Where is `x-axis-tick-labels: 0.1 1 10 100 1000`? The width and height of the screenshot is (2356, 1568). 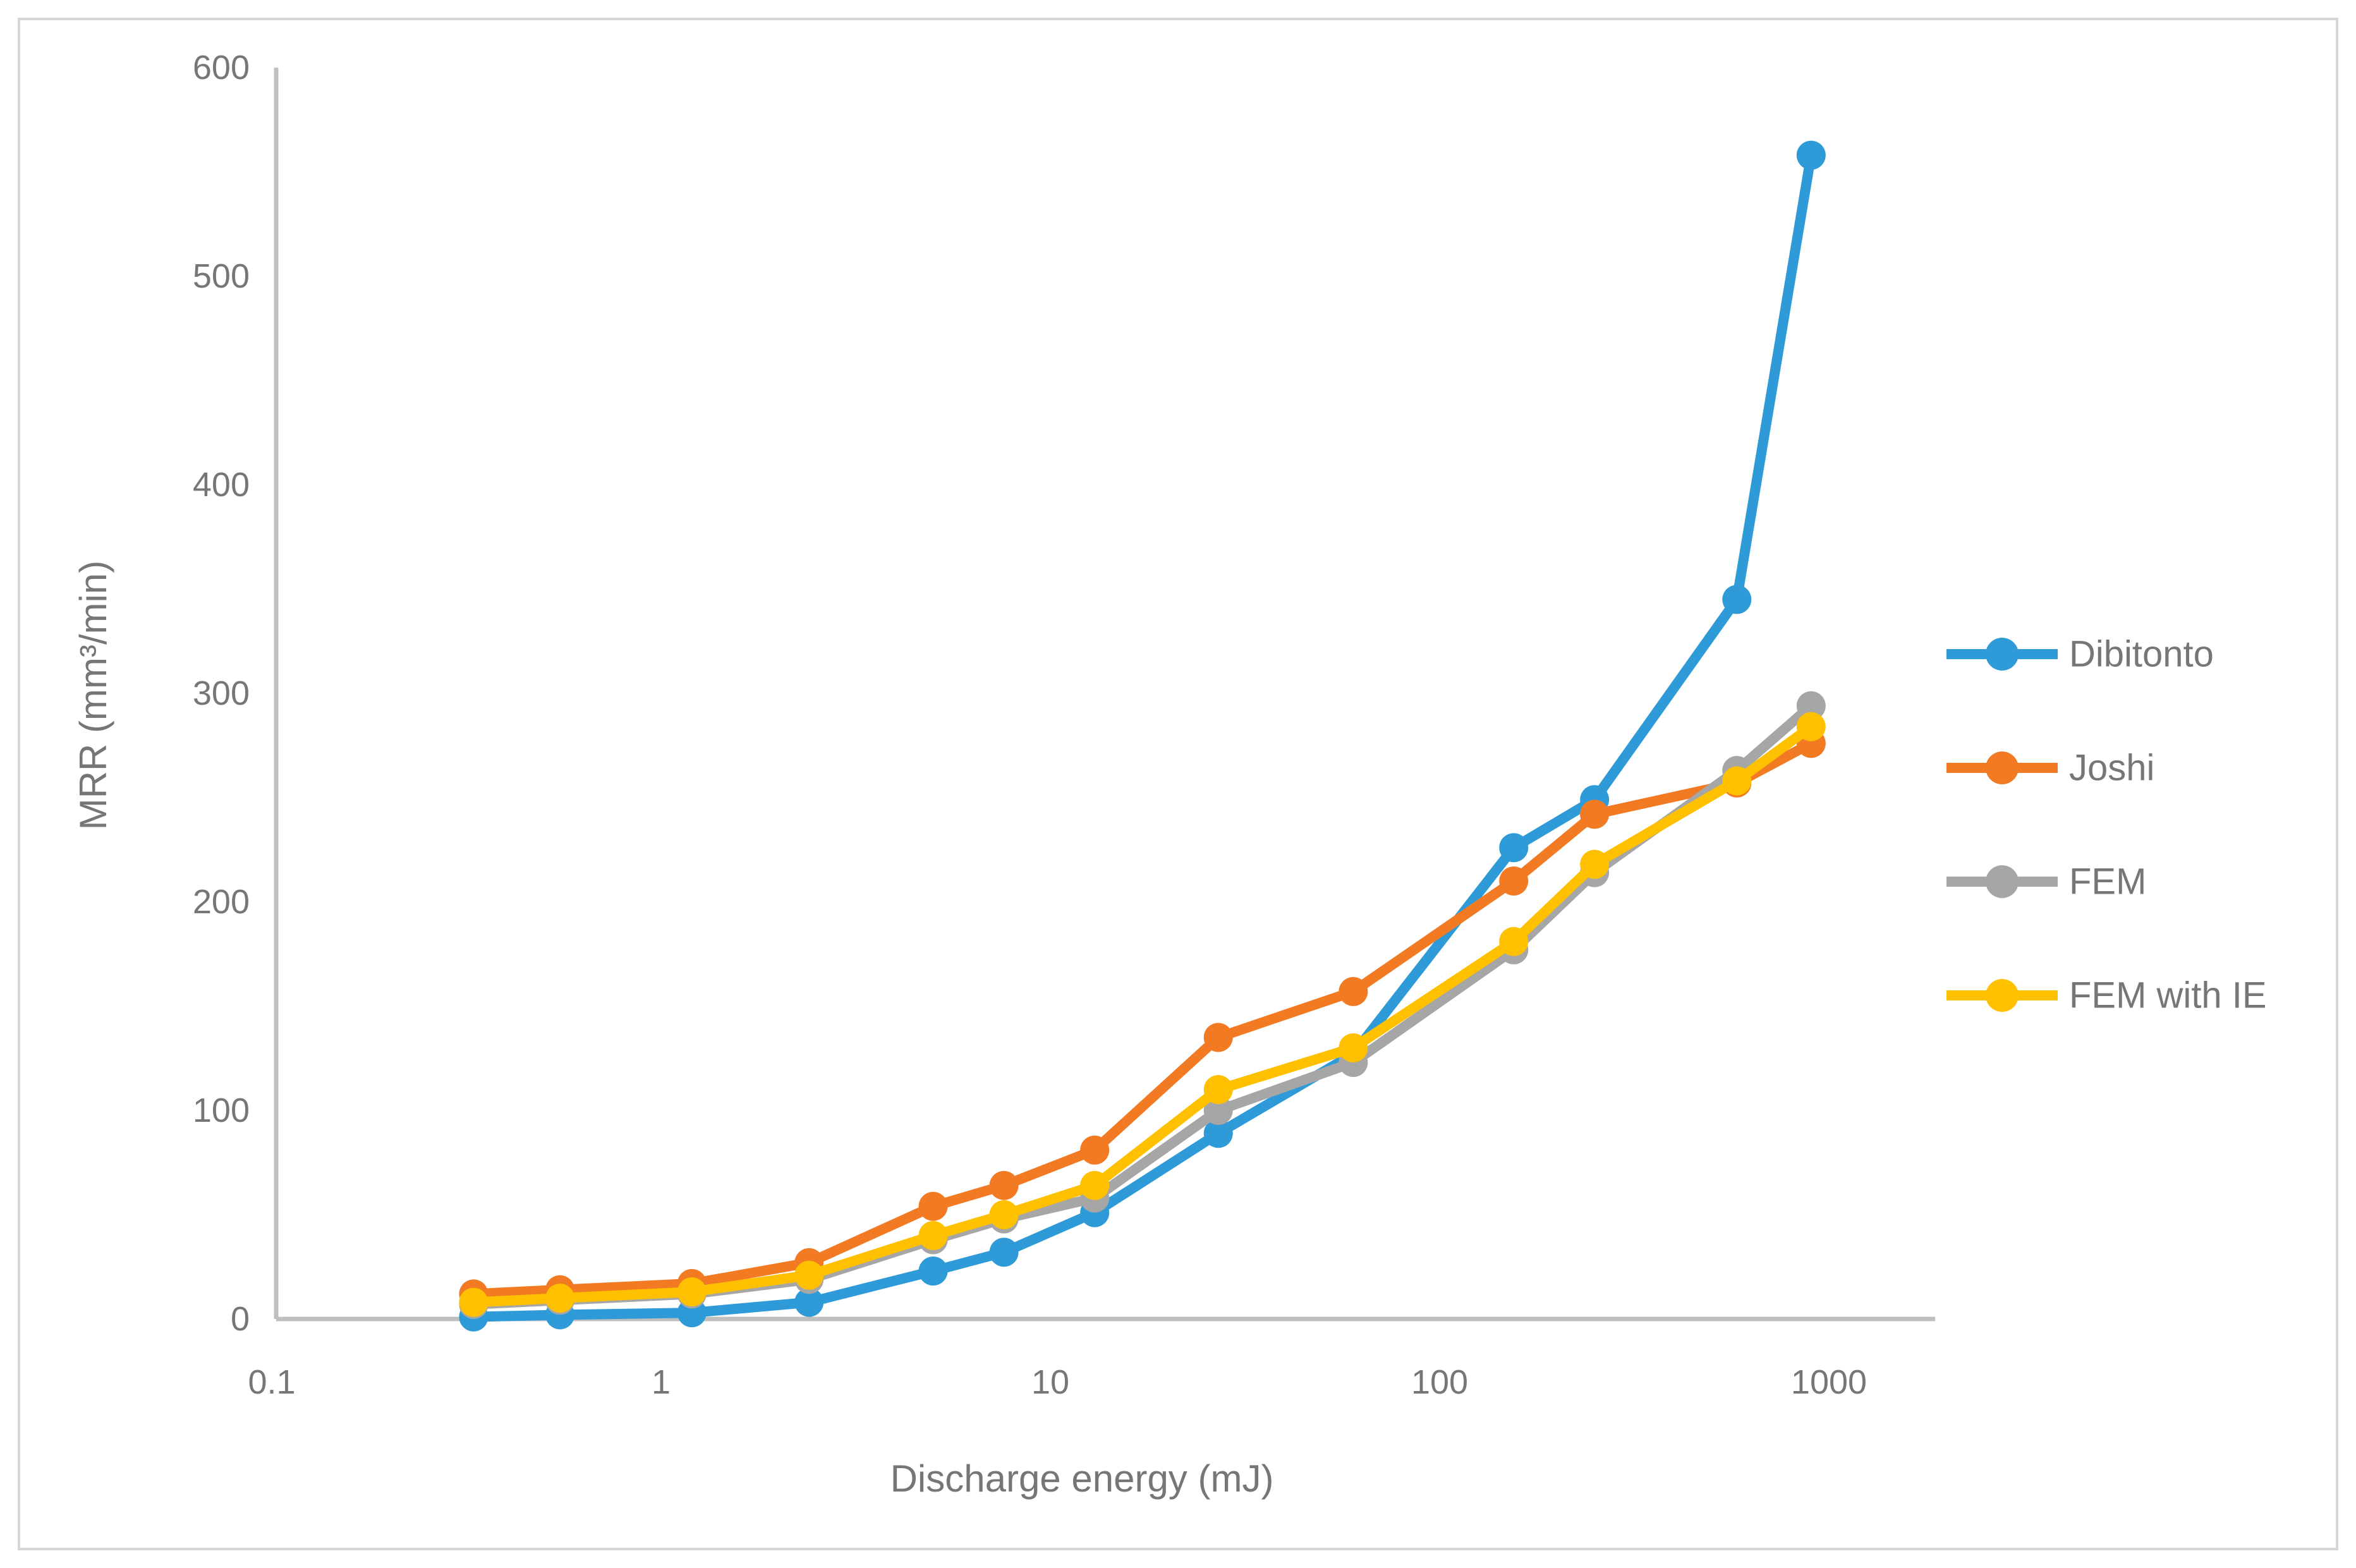 x-axis-tick-labels: 0.1 1 10 100 1000 is located at coordinates (1057, 1382).